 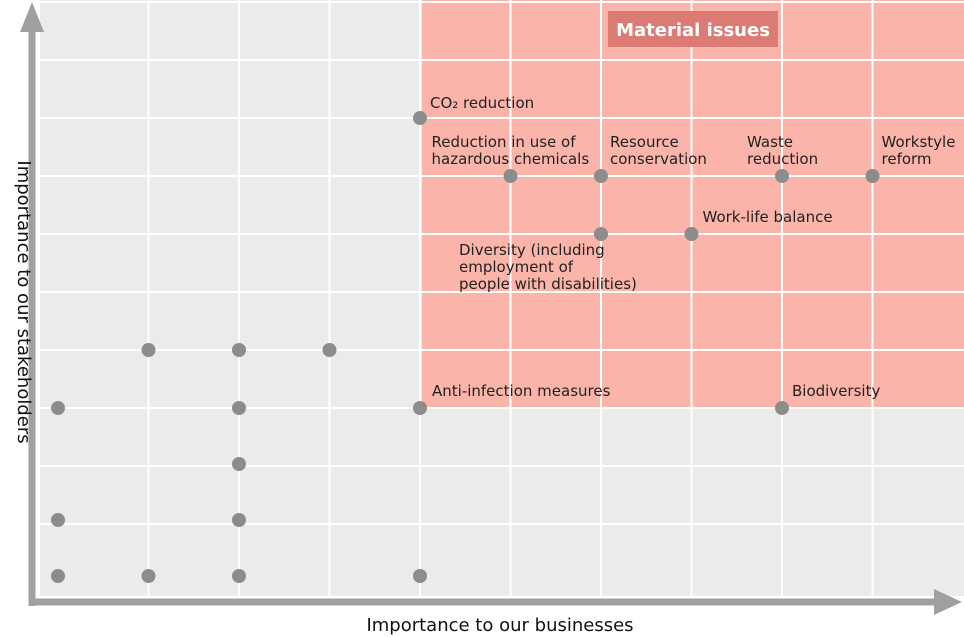 I want to click on data-label-line: Waste, so click(x=770, y=142).